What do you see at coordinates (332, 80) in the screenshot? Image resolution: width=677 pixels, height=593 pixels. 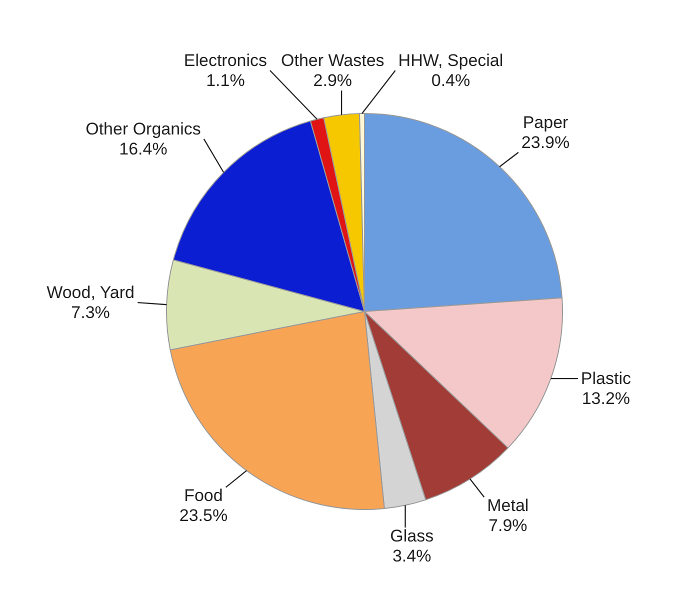 I see `data-label: 2.9%` at bounding box center [332, 80].